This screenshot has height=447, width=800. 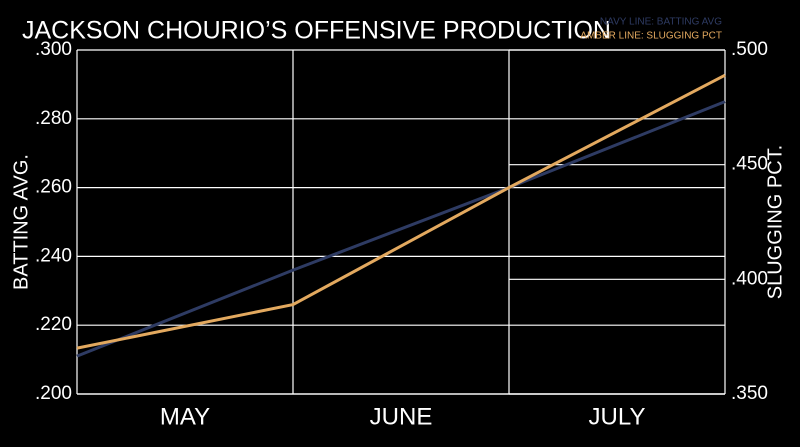 What do you see at coordinates (53, 49) in the screenshot?
I see `y-tick-label: .300` at bounding box center [53, 49].